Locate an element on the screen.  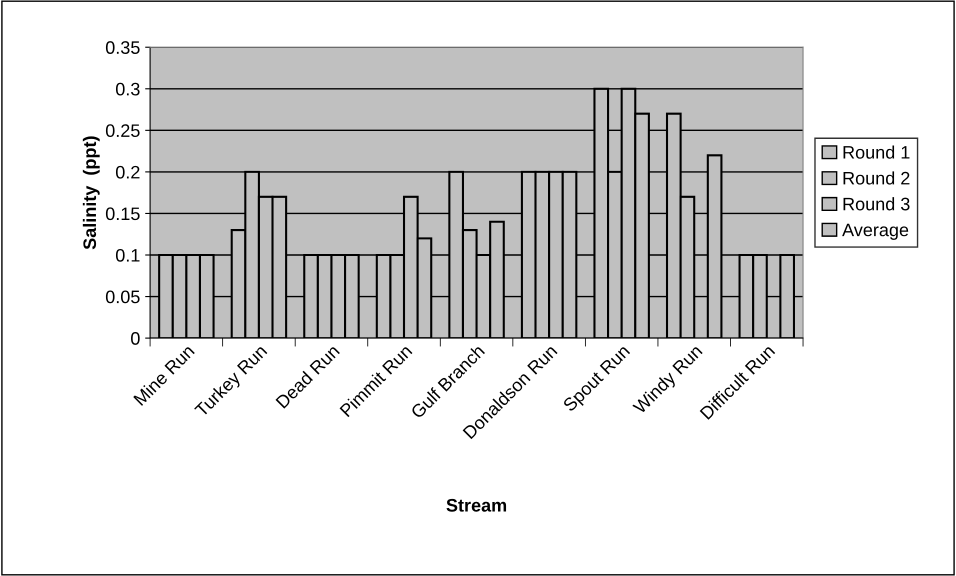
y-tick-label: 0.25 is located at coordinates (123, 131).